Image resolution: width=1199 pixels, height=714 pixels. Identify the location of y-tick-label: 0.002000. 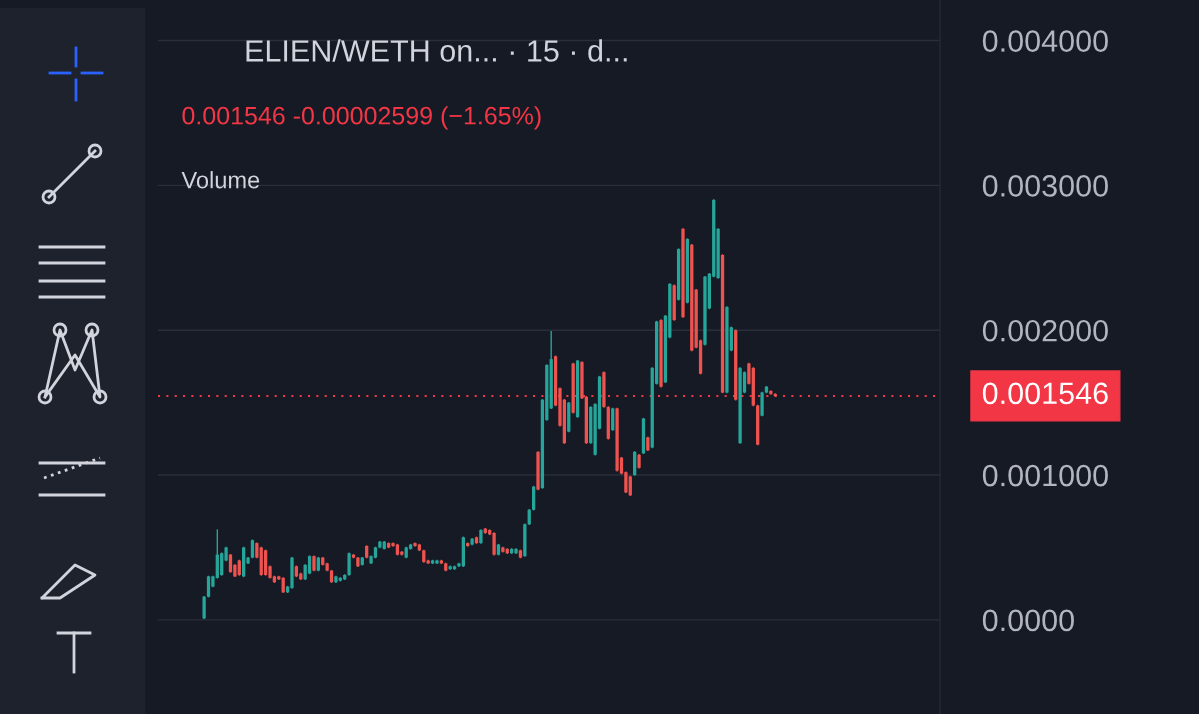
(1045, 330).